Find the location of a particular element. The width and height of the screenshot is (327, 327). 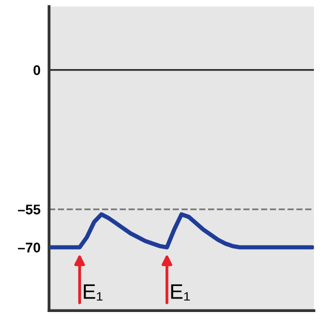

y-tick-label: –55 is located at coordinates (29, 209).